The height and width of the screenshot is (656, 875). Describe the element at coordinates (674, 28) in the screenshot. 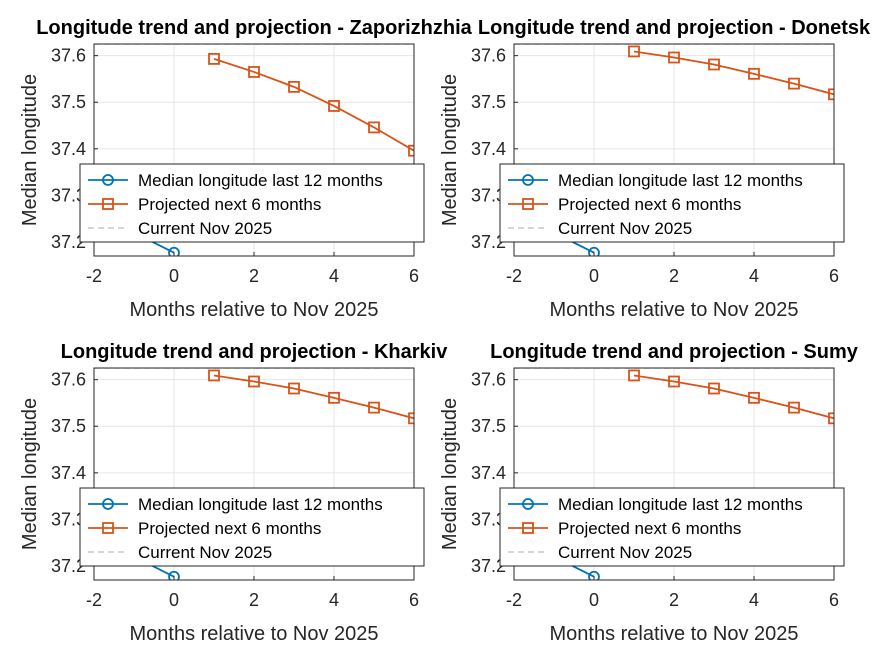

I see `chart-title: Longitude trend and projection - Donetsk` at that location.